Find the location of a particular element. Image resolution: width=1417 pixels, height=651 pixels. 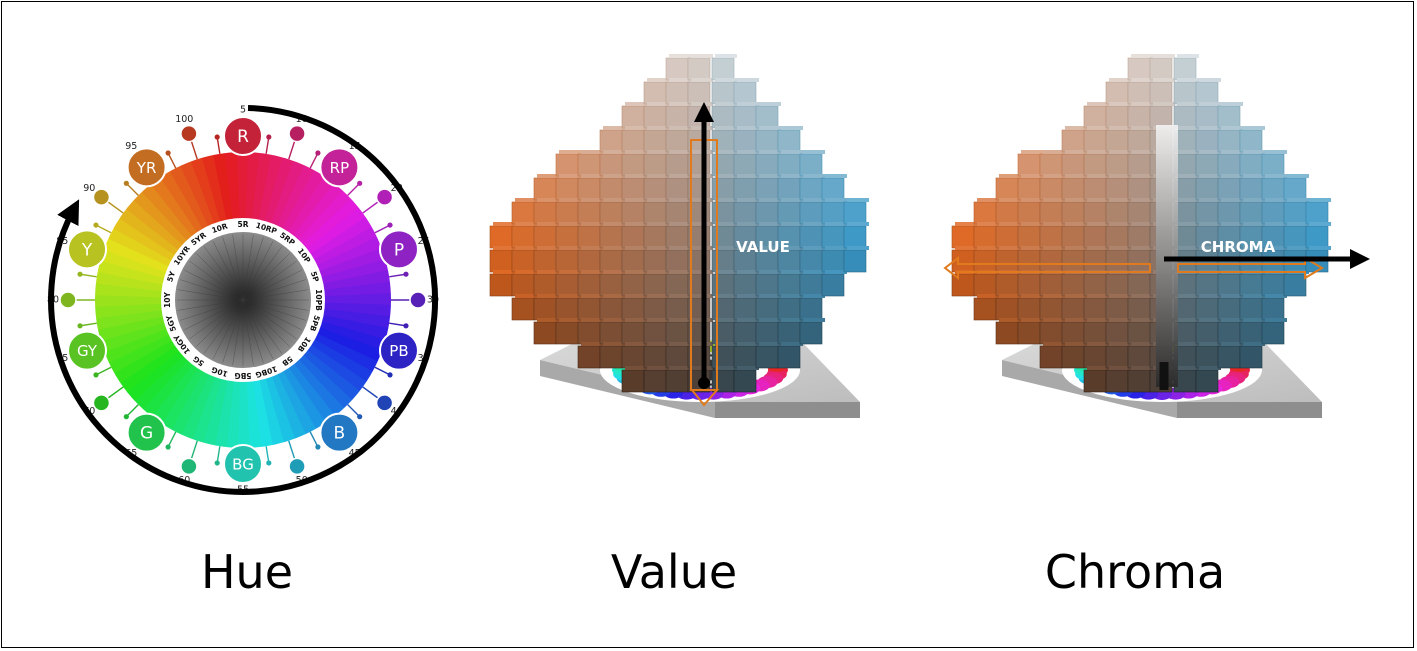

principal-hue-label: G is located at coordinates (146, 434).